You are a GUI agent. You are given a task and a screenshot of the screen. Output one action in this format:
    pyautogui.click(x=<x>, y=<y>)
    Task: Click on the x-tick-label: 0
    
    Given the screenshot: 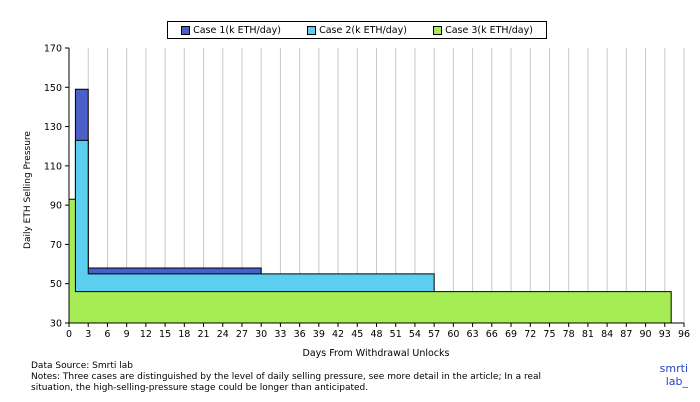 What is the action you would take?
    pyautogui.click(x=69, y=334)
    